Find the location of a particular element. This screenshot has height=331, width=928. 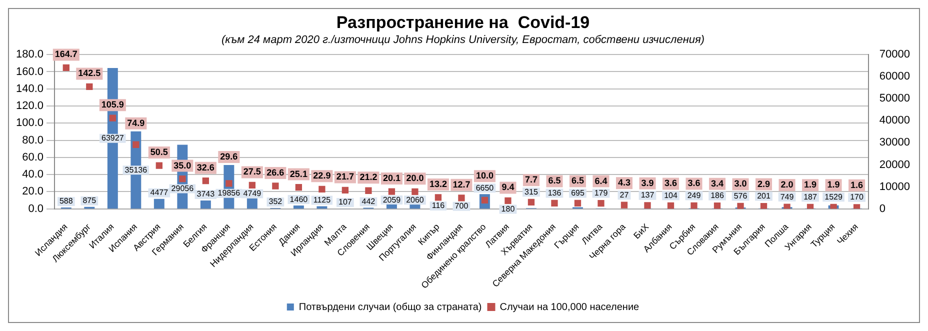

y2-tick-label: 30000 is located at coordinates (894, 142).